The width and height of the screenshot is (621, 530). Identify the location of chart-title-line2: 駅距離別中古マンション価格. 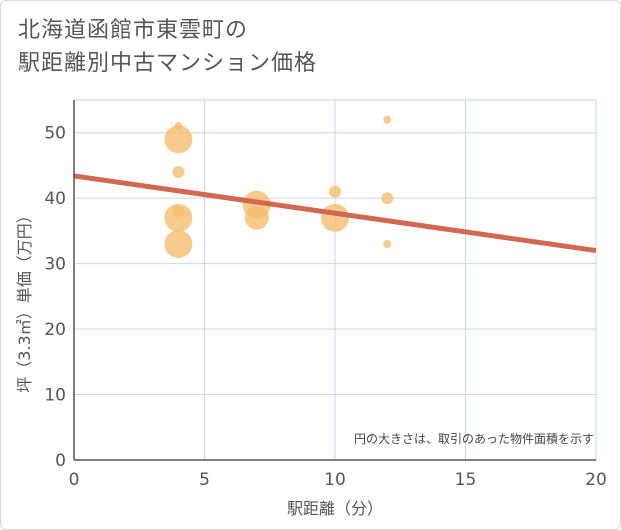
(168, 63).